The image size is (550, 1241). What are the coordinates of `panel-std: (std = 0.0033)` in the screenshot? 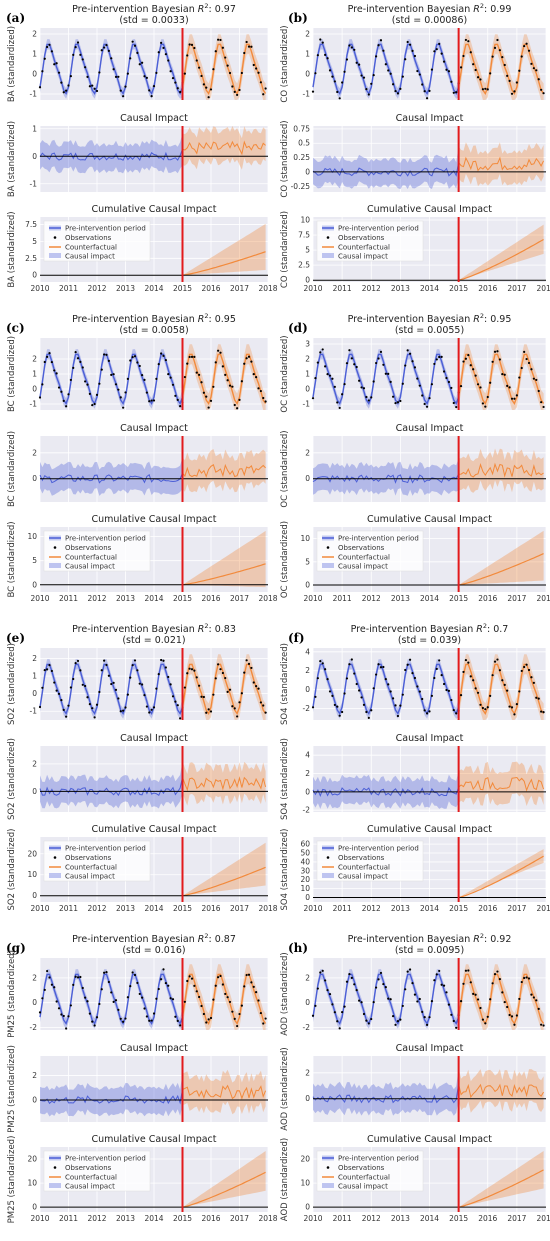 It's located at (153, 20).